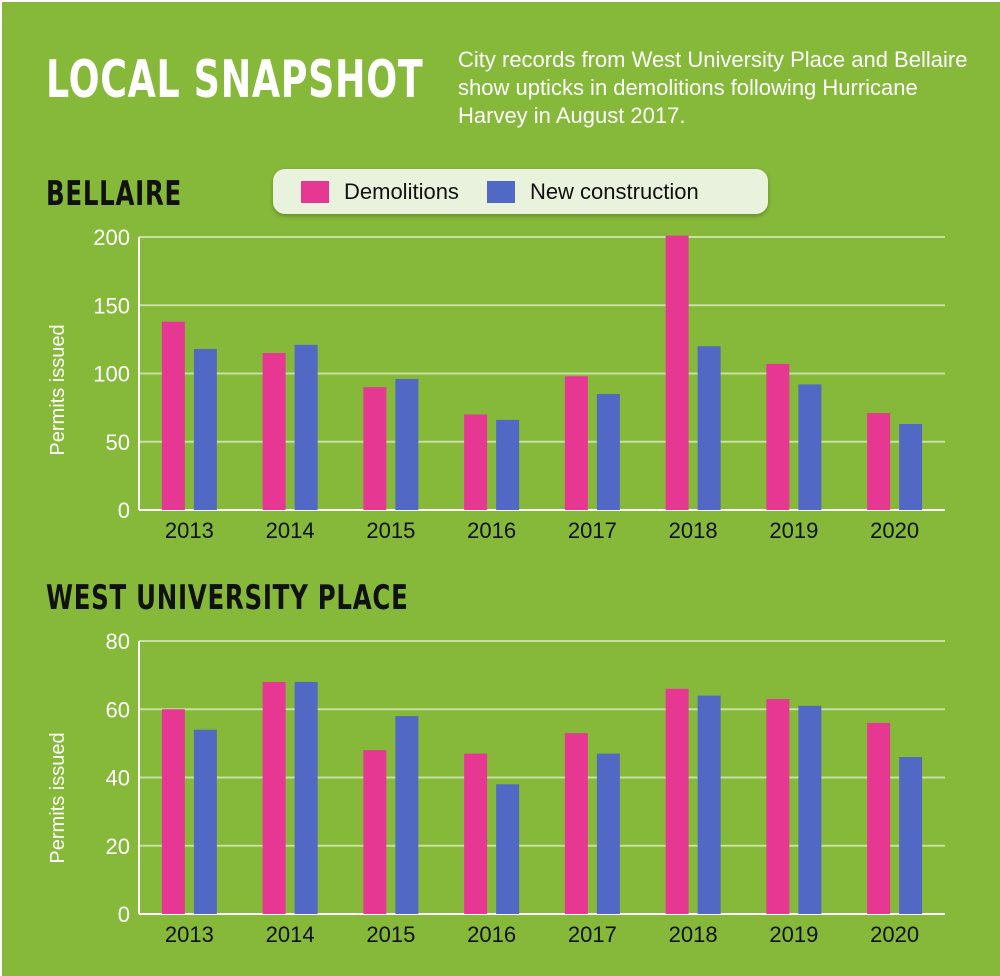 The width and height of the screenshot is (1000, 976). What do you see at coordinates (227, 598) in the screenshot?
I see `chart-title-west-university-place: WEST UNIVERSITY PLACE` at bounding box center [227, 598].